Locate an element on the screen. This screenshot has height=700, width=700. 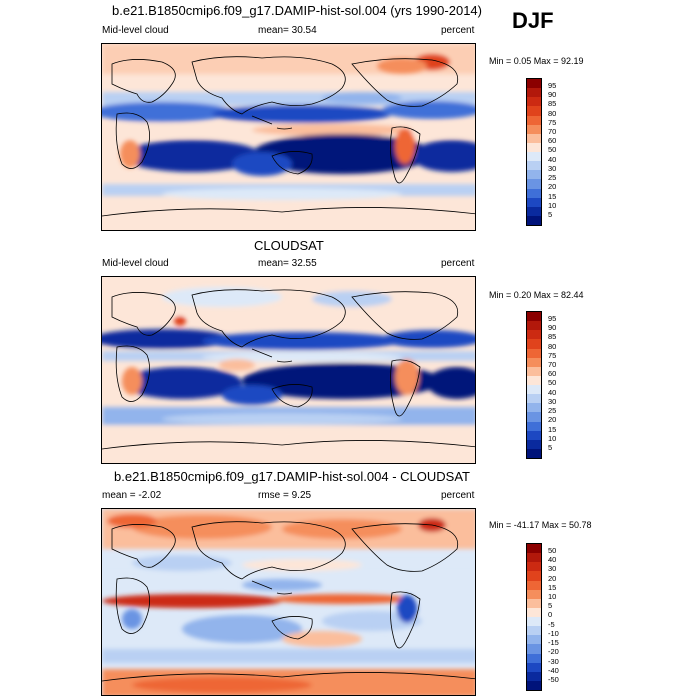
panel-1-colorbar is located at coordinates (534, 152).